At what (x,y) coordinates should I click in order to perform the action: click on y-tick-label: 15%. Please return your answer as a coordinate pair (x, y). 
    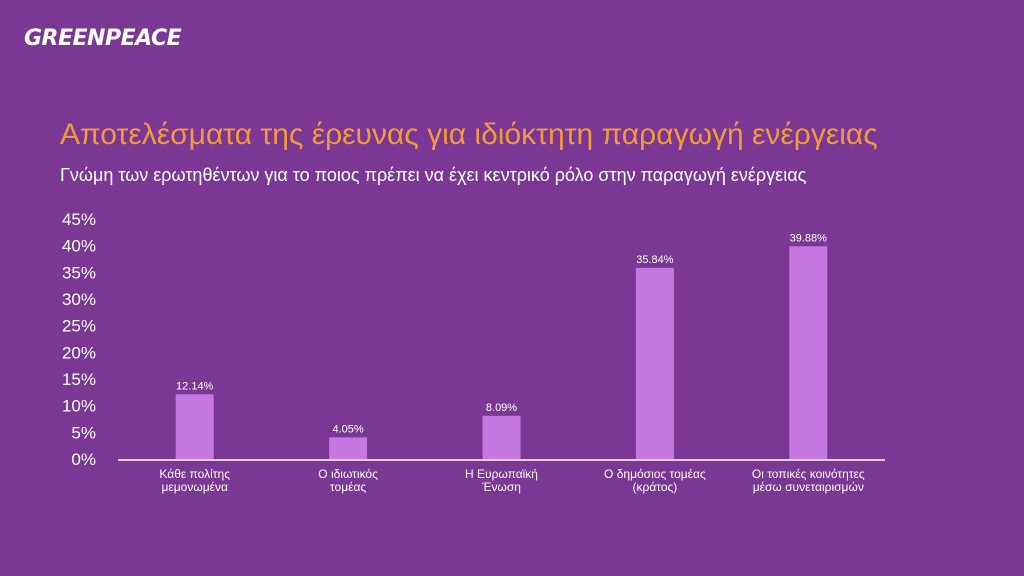
    Looking at the image, I should click on (79, 379).